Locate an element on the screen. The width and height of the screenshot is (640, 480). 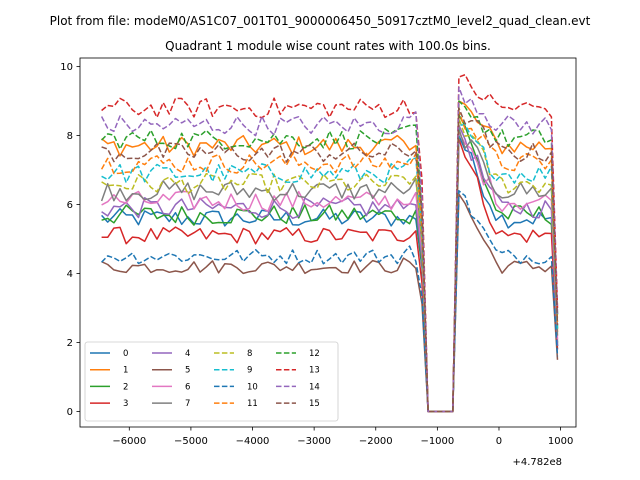
x-tick-label: −3000 is located at coordinates (314, 441).